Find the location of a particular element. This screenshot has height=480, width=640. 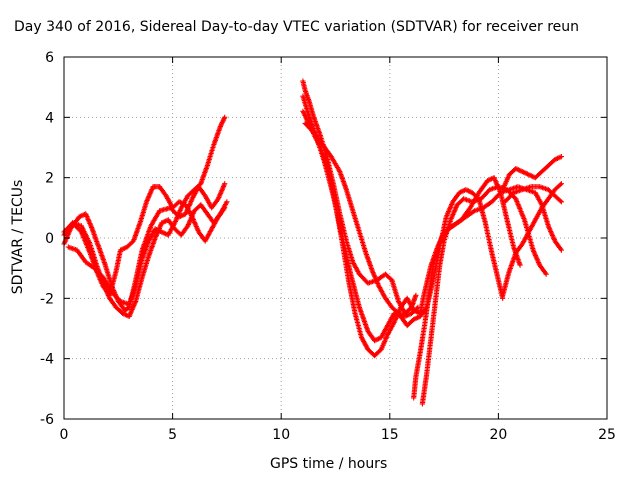

x-tick-label: 25 is located at coordinates (607, 435).